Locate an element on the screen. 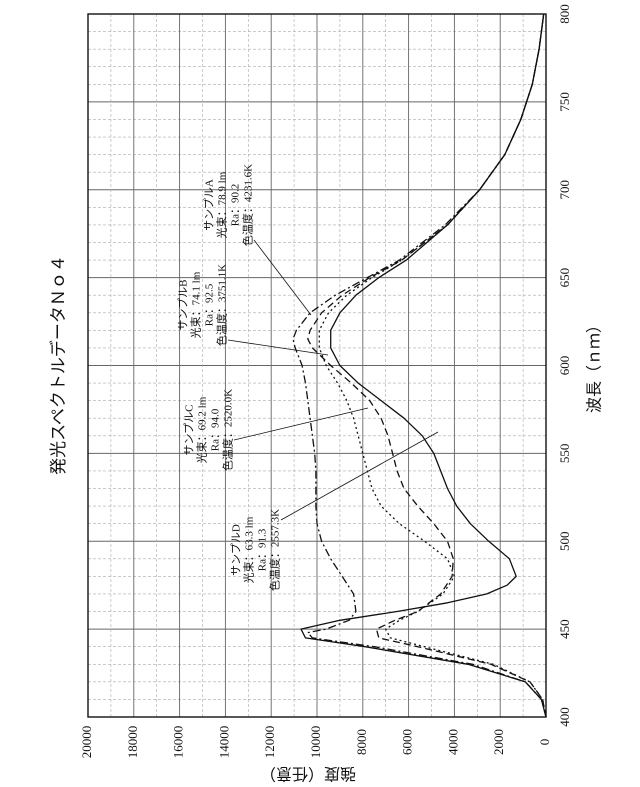  y-tick-label: 10000 is located at coordinates (315, 742).